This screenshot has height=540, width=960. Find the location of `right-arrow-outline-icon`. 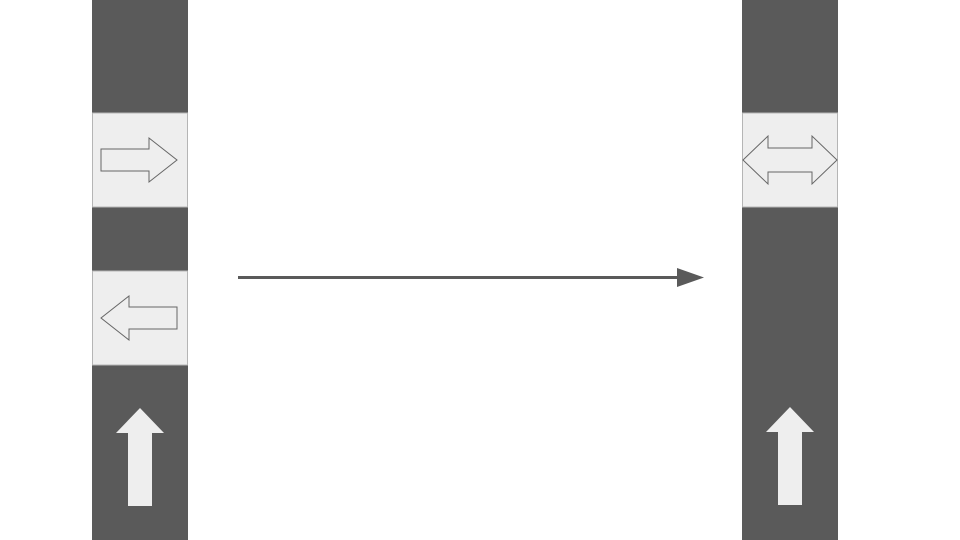

right-arrow-outline-icon is located at coordinates (139, 160).